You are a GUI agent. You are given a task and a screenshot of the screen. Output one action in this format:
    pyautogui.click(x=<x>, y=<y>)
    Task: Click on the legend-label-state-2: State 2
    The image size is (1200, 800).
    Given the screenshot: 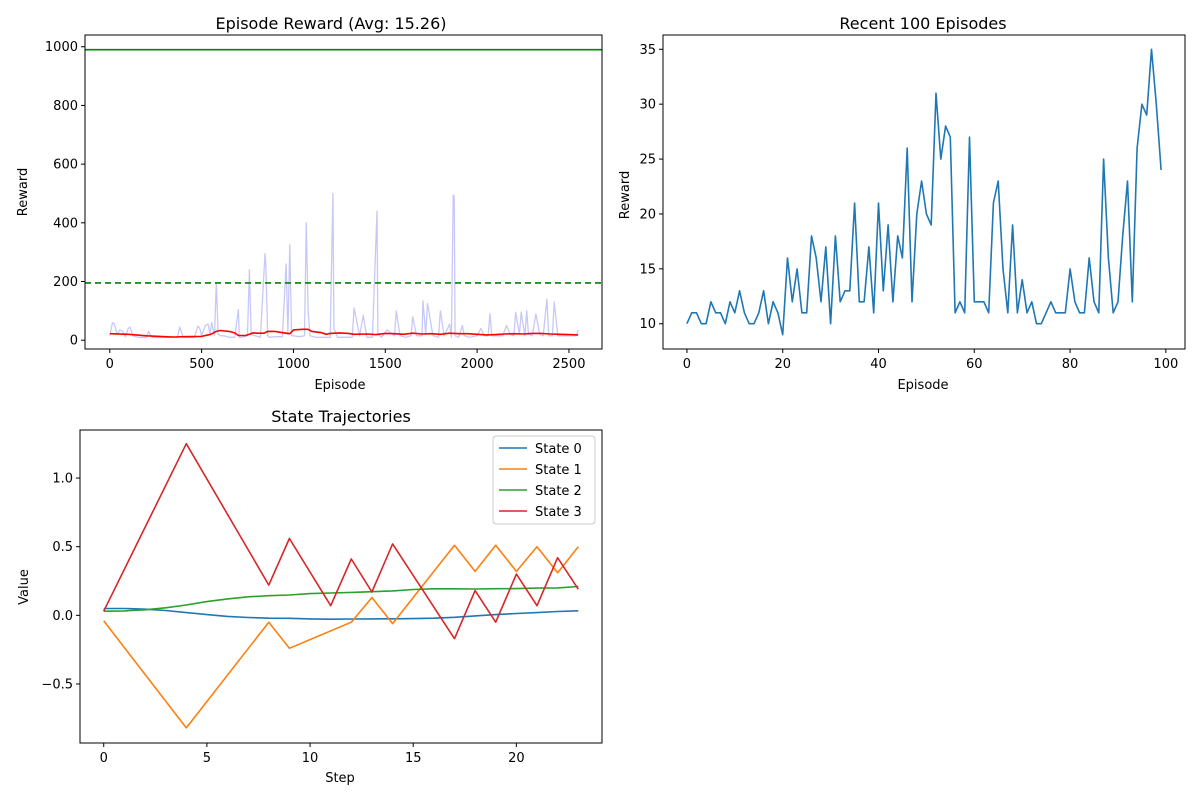 What is the action you would take?
    pyautogui.click(x=558, y=491)
    